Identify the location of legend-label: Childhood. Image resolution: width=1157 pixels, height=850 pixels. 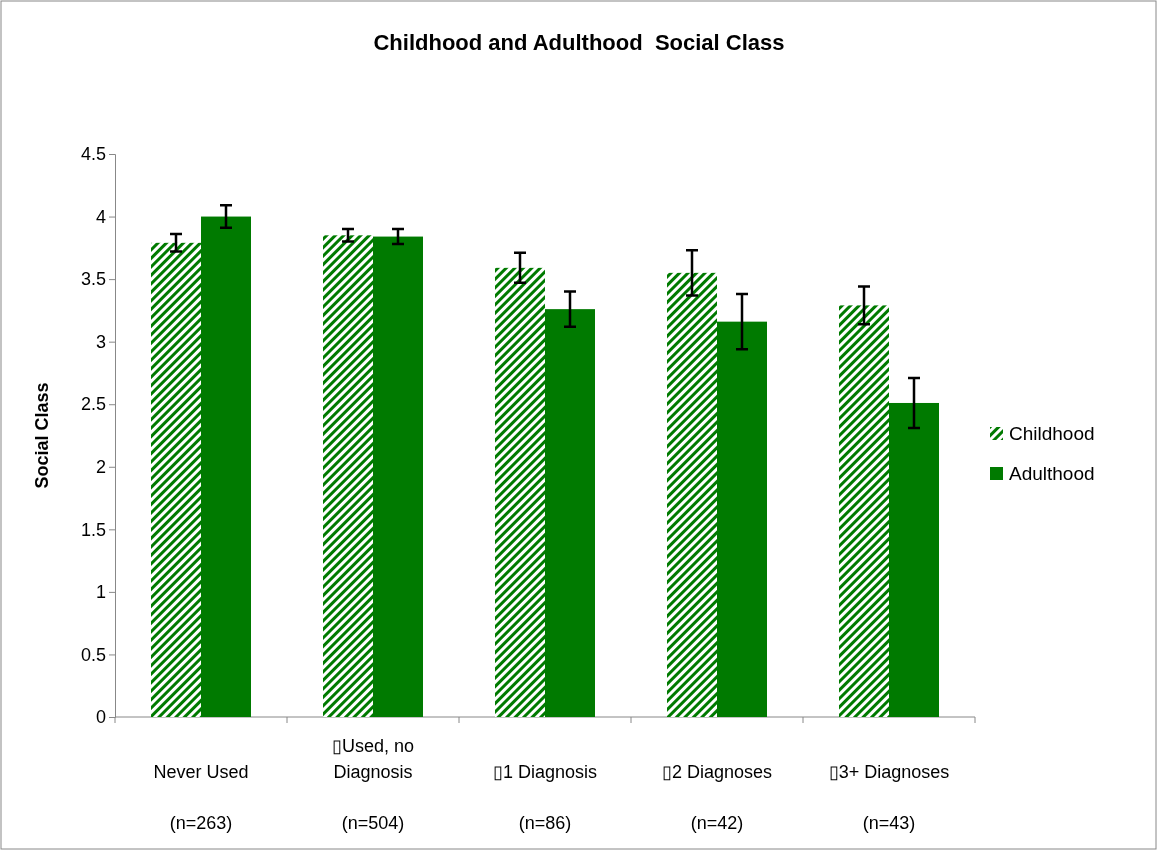
(1052, 433).